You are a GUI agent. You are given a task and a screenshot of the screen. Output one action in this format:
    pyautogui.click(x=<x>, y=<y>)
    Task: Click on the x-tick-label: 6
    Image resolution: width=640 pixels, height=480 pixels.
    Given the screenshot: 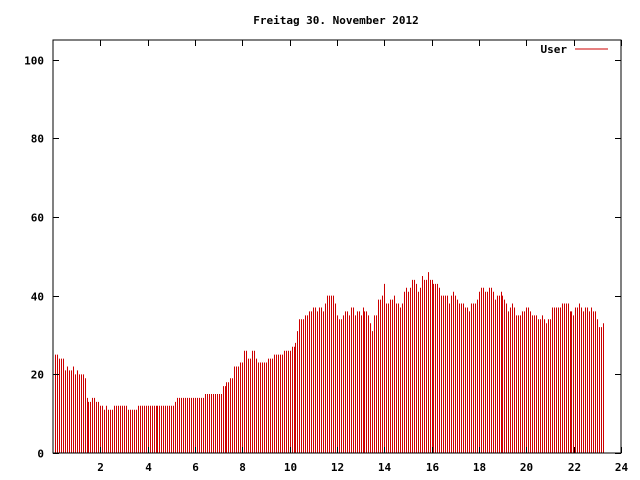 What is the action you would take?
    pyautogui.click(x=195, y=467)
    